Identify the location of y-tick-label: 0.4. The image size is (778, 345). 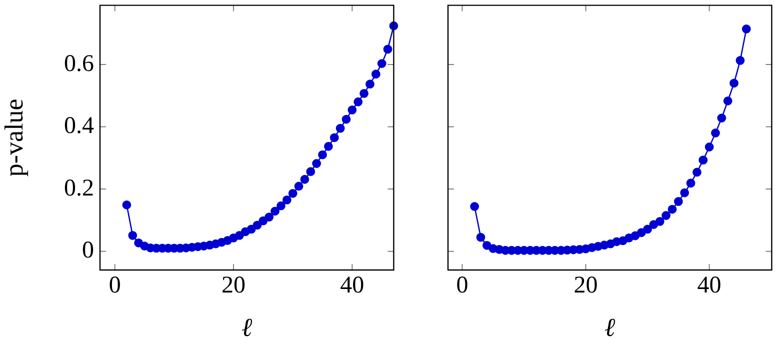
(79, 126).